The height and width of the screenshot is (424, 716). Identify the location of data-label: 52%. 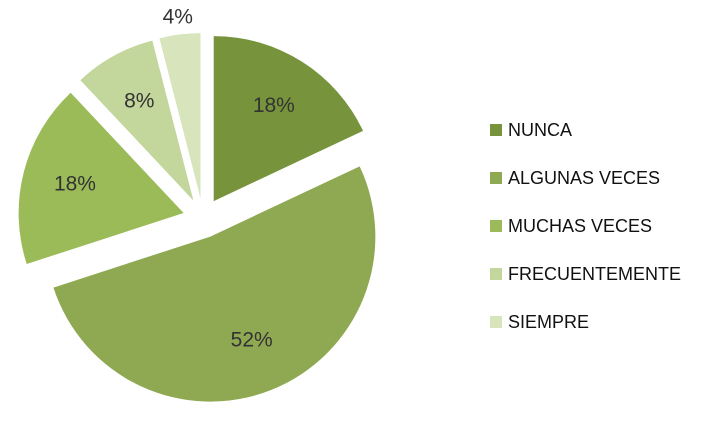
(252, 339).